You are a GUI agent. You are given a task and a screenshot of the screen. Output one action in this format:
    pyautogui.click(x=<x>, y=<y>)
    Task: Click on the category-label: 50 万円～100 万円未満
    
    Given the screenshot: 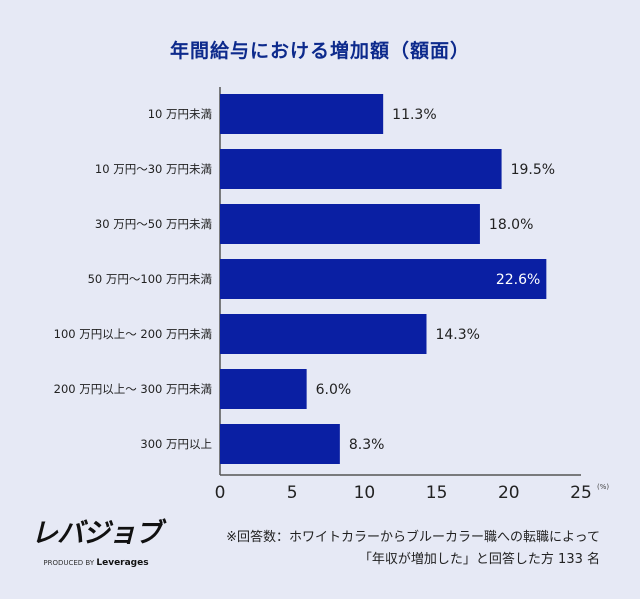 What is the action you would take?
    pyautogui.click(x=150, y=279)
    